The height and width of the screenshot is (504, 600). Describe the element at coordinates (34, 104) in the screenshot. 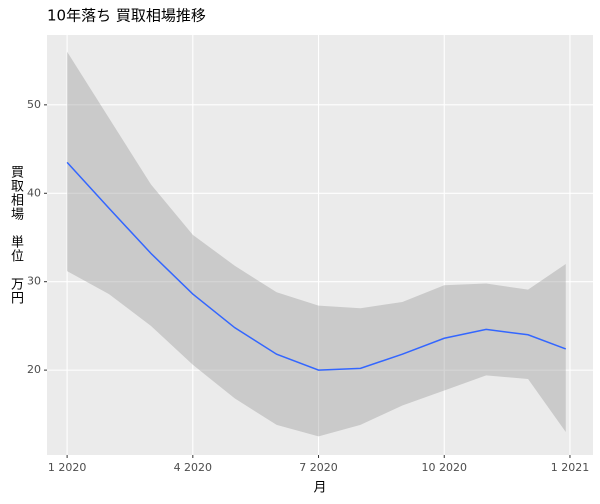

I see `y-tick-label: 50` at that location.